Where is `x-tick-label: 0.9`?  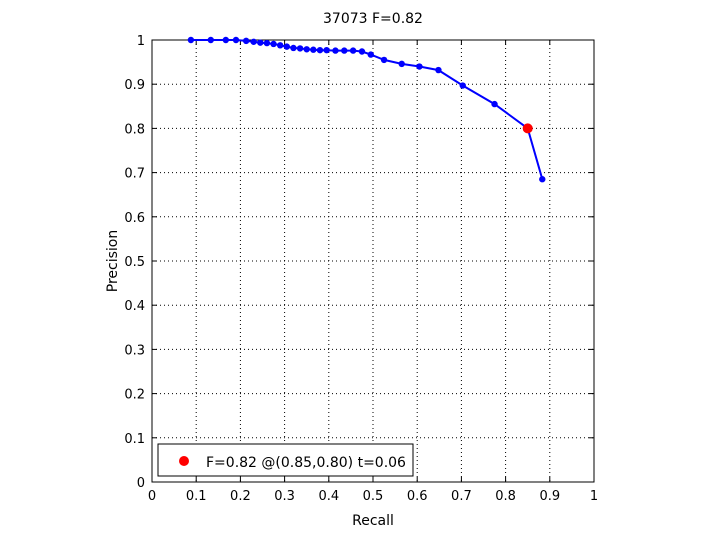 x-tick-label: 0.9 is located at coordinates (549, 496).